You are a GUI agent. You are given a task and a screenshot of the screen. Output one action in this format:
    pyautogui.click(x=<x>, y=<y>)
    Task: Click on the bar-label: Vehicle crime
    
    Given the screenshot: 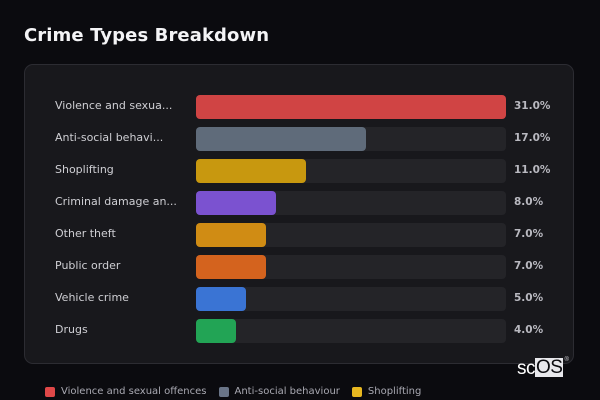 What is the action you would take?
    pyautogui.click(x=92, y=297)
    